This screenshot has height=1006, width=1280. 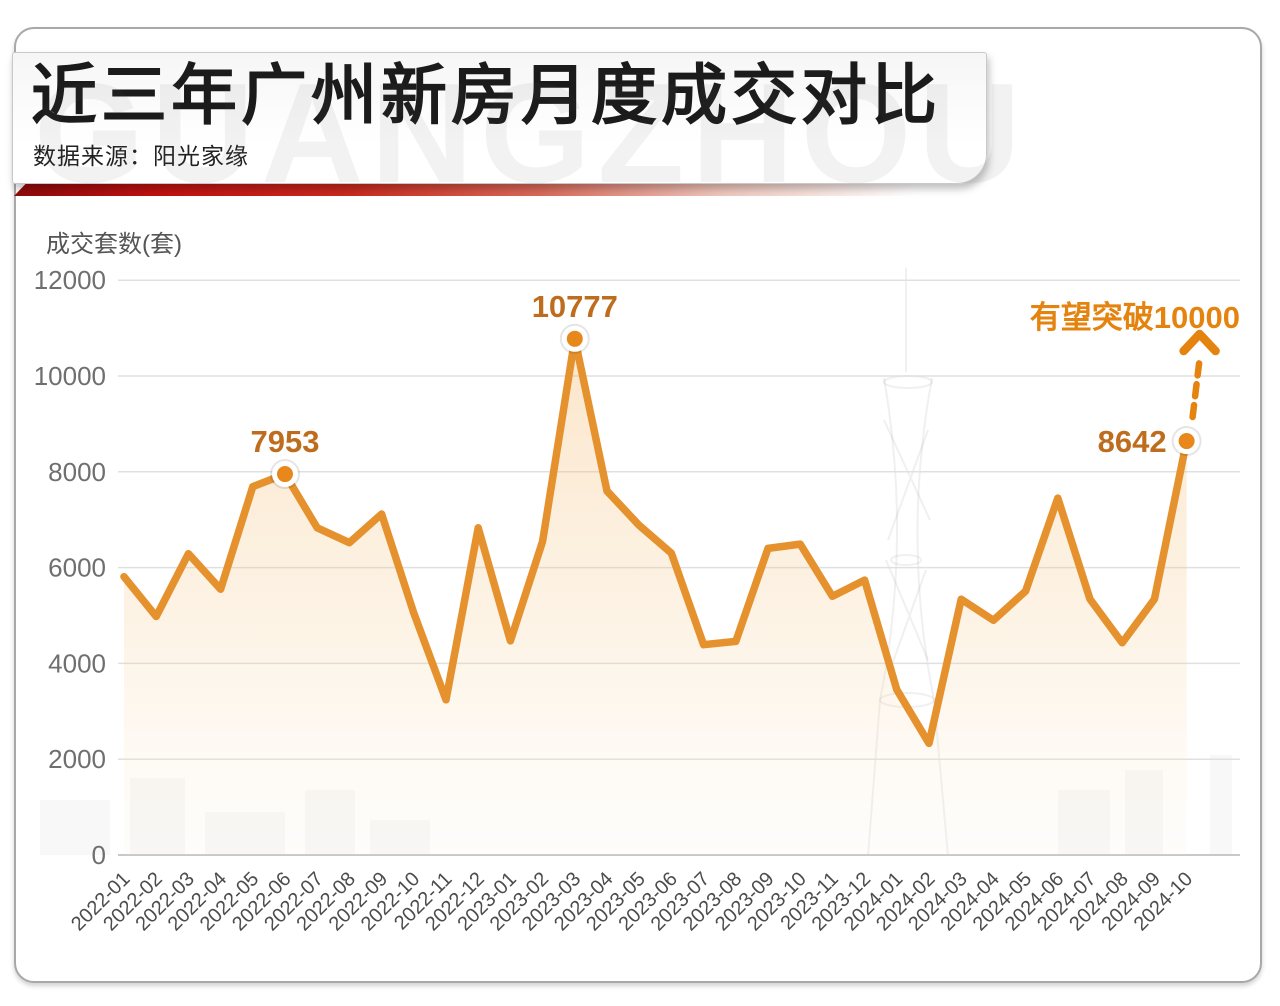 I want to click on title-red-ribbon, so click(x=493, y=190).